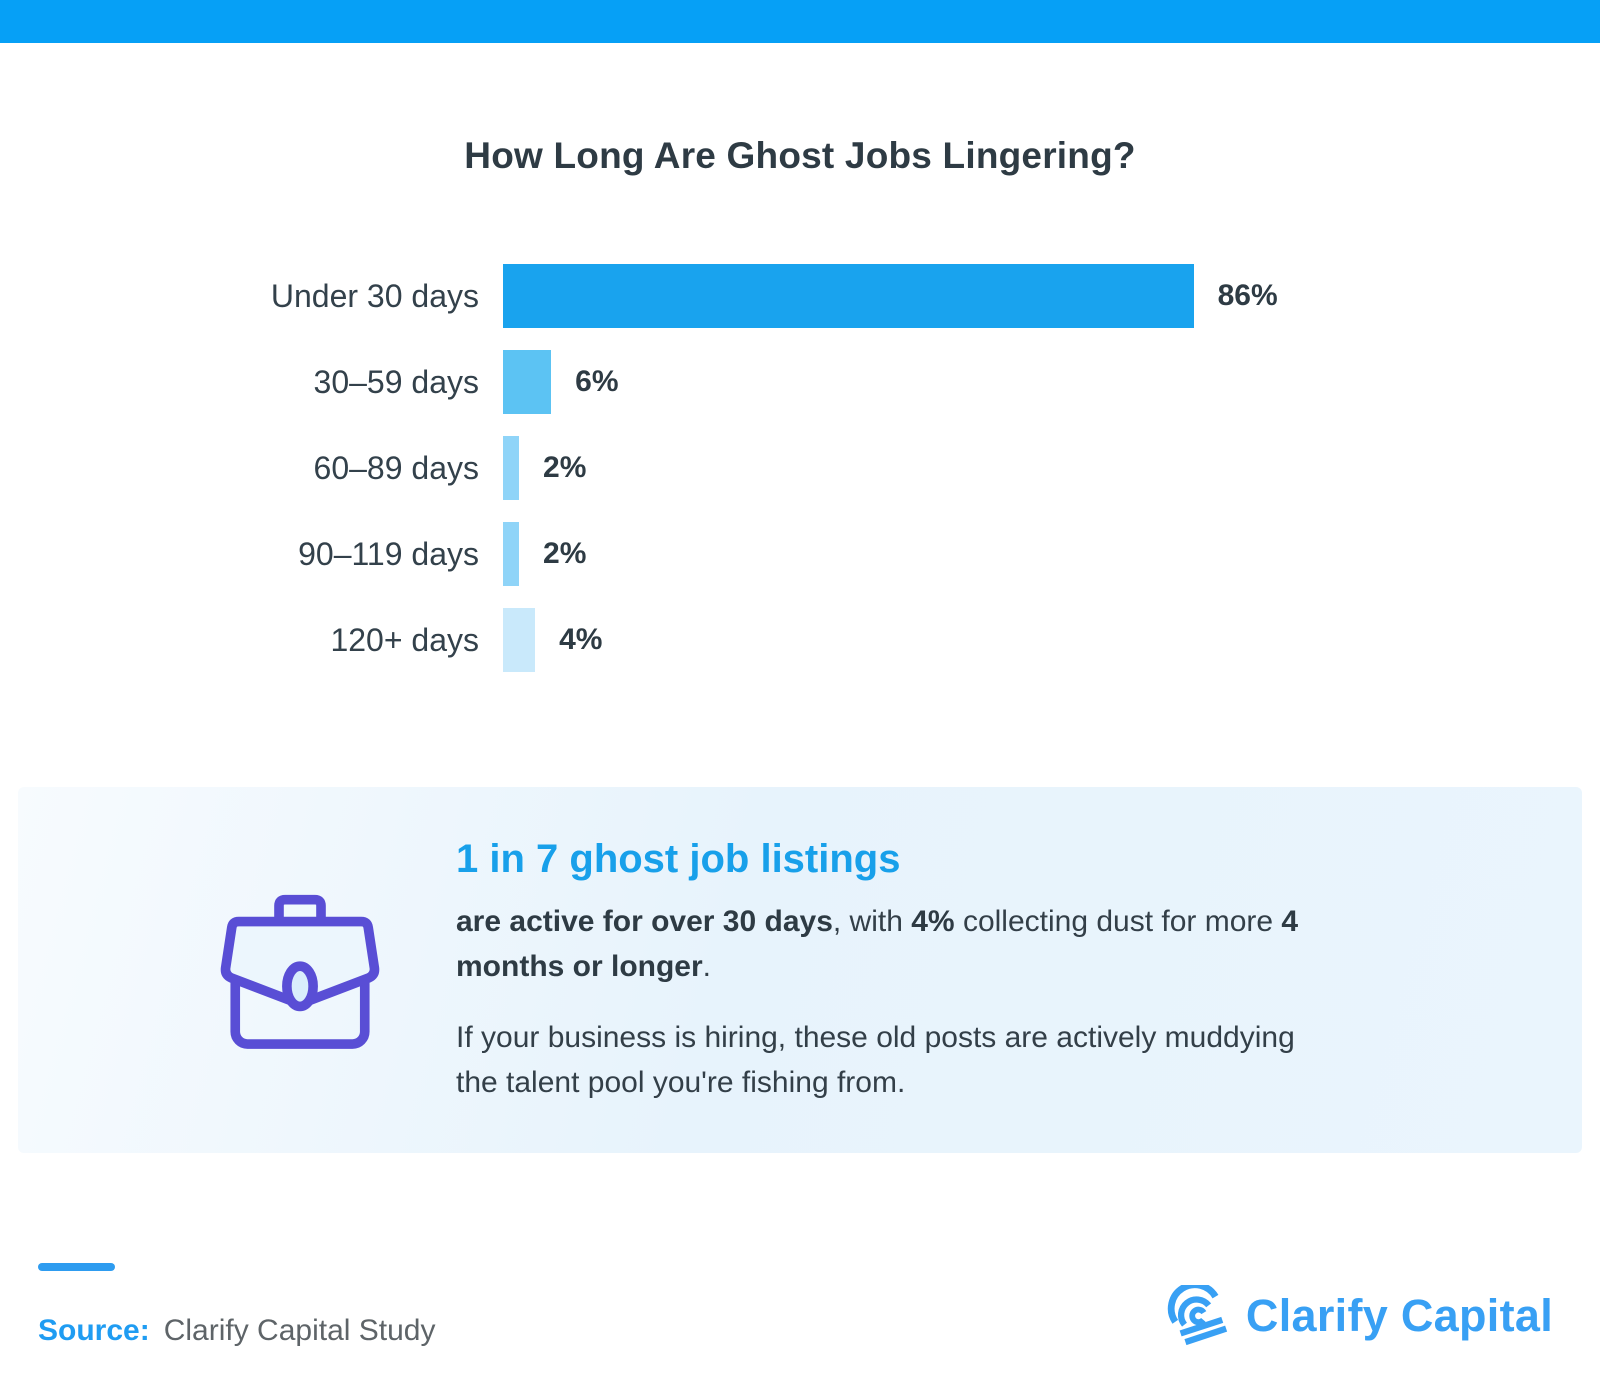  What do you see at coordinates (1247, 295) in the screenshot?
I see `value-label: 86%` at bounding box center [1247, 295].